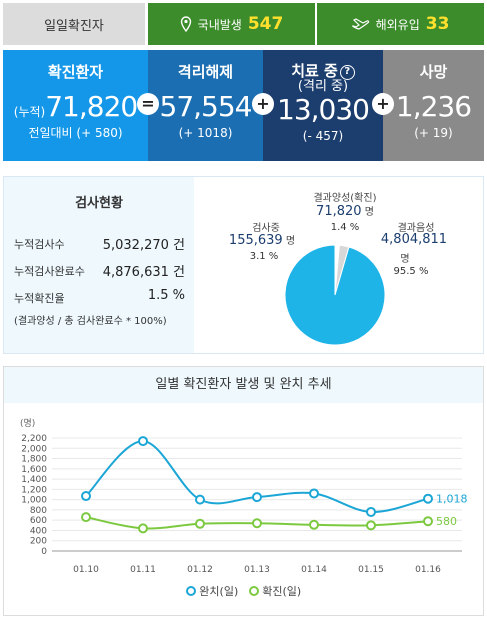 The image size is (487, 619). Describe the element at coordinates (266, 228) in the screenshot. I see `pie-pending-label: 검사중` at that location.